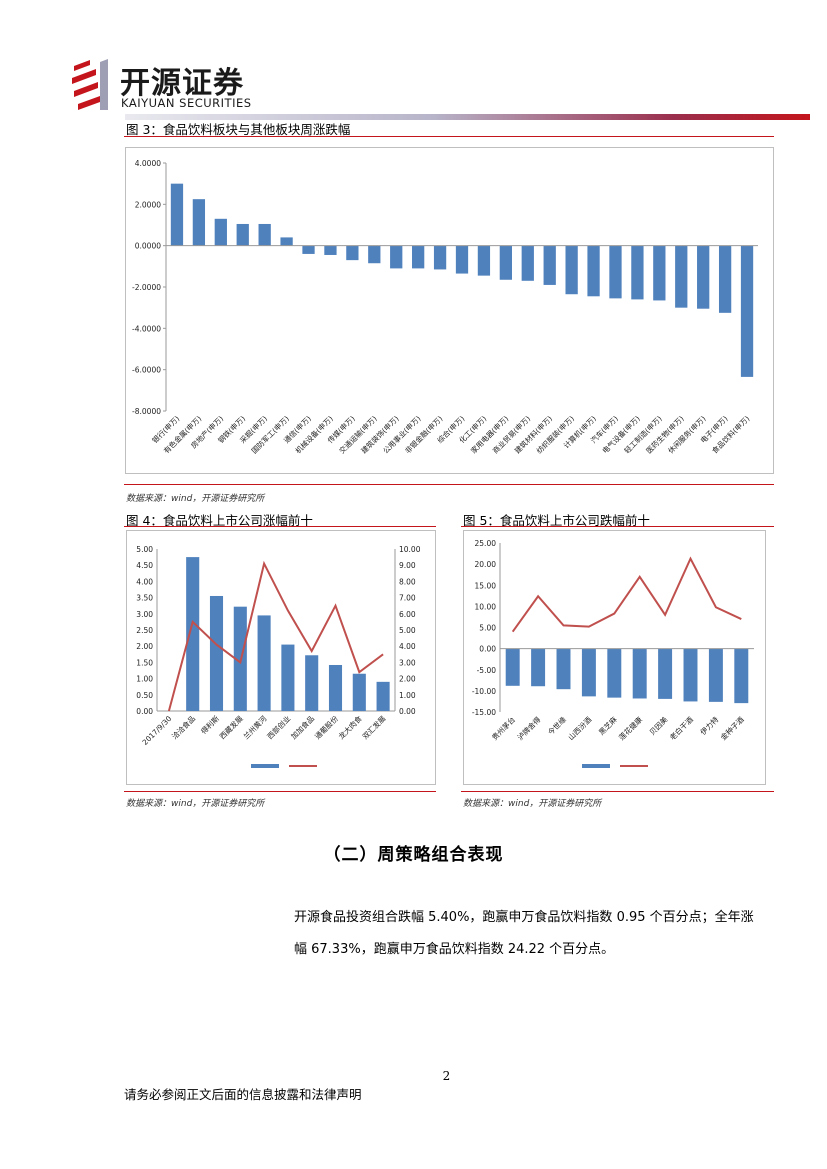 Image resolution: width=827 pixels, height=1169 pixels. What do you see at coordinates (275, 636) in the screenshot?
I see `line-series` at bounding box center [275, 636].